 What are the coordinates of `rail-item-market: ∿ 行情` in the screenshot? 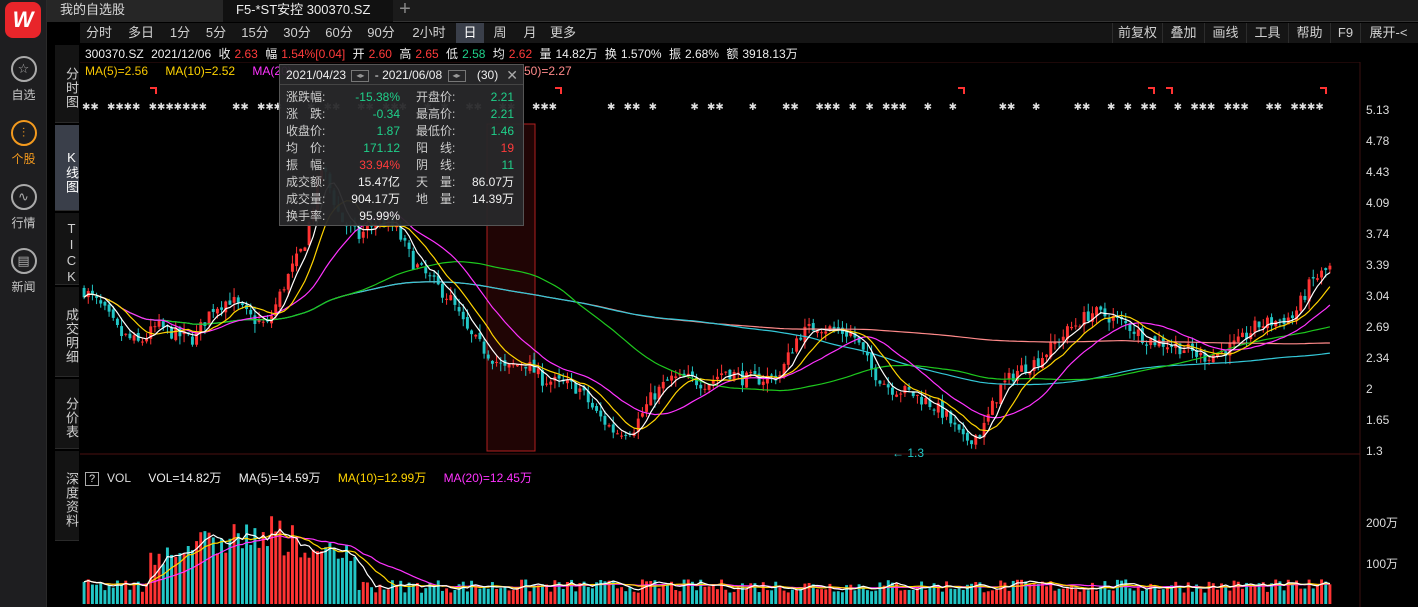 It's located at (23, 207).